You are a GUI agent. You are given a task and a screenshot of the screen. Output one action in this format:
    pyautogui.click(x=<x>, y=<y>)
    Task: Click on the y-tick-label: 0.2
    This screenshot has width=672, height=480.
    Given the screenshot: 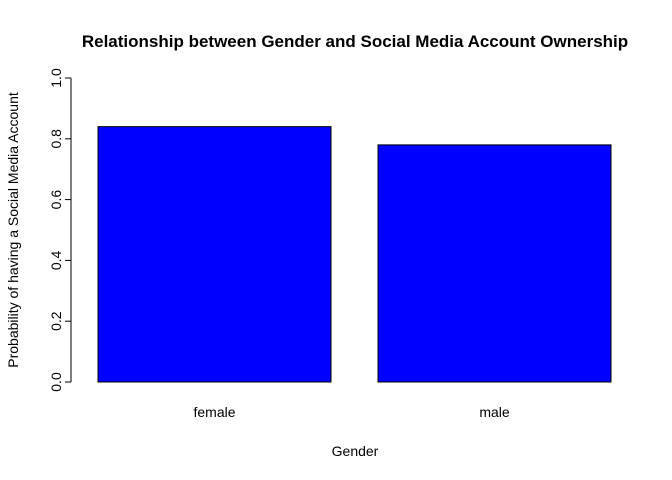 What is the action you would take?
    pyautogui.click(x=56, y=321)
    